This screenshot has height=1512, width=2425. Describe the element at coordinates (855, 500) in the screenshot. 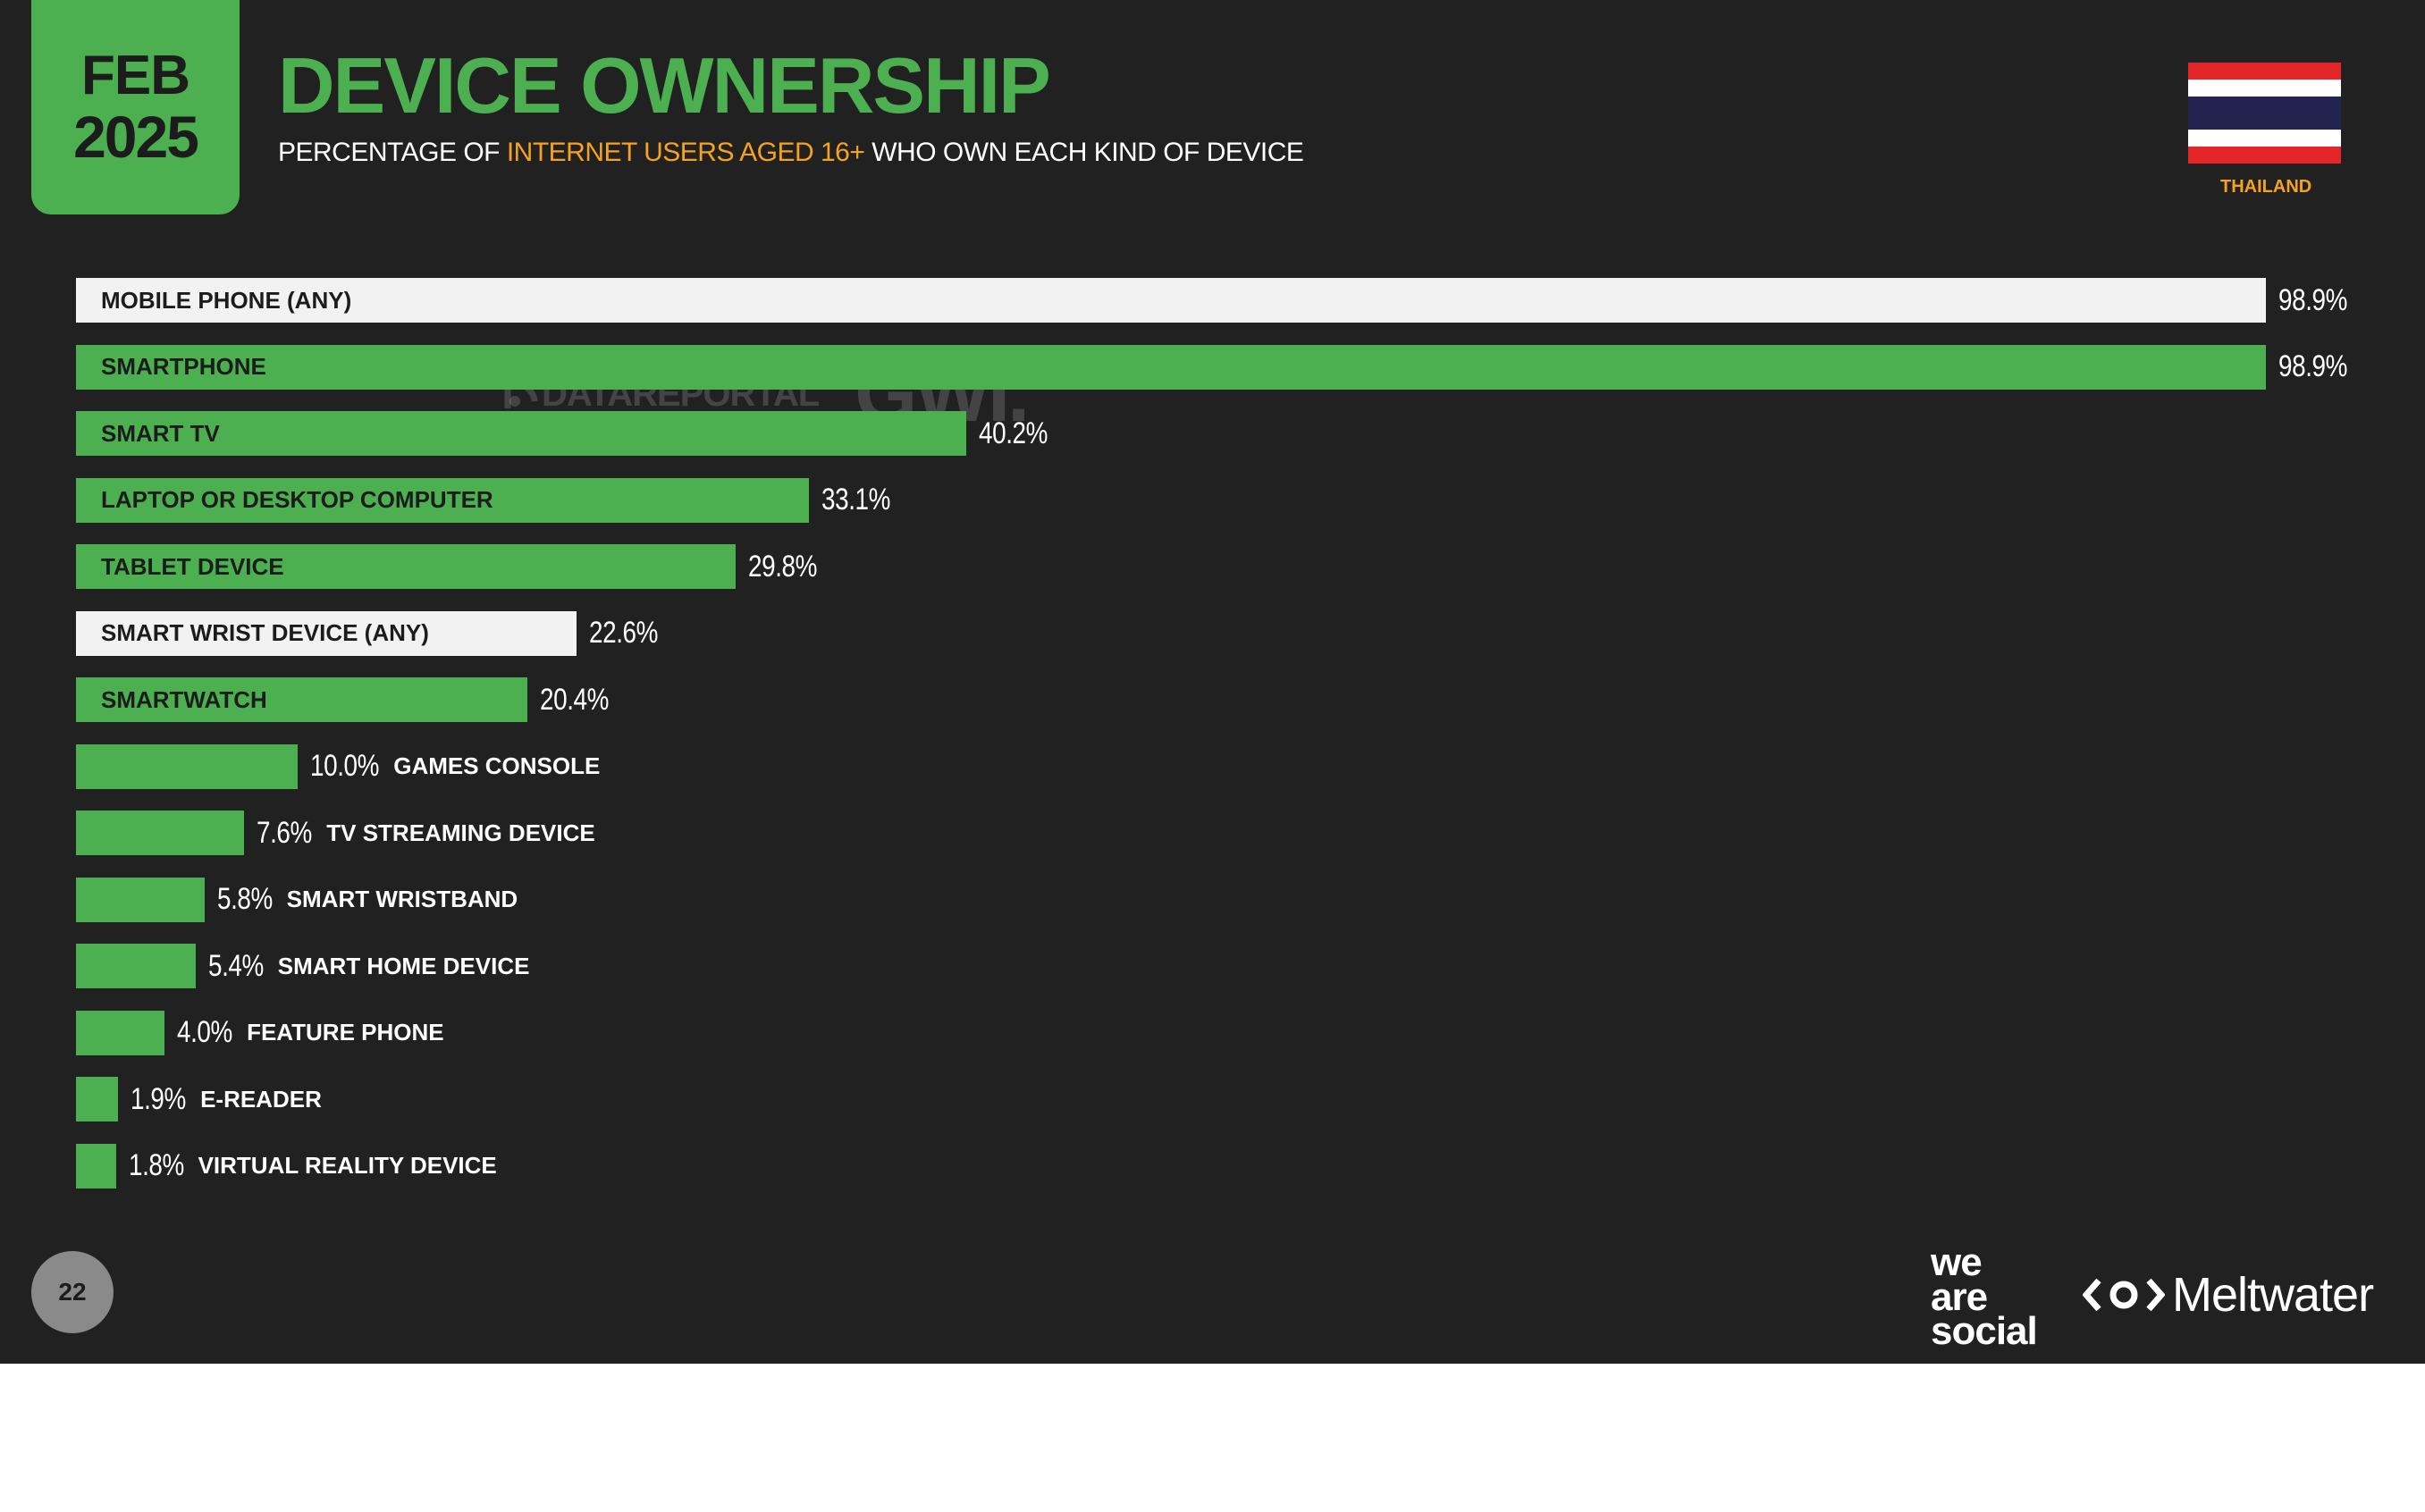

I see `value-label: 33.1%` at that location.